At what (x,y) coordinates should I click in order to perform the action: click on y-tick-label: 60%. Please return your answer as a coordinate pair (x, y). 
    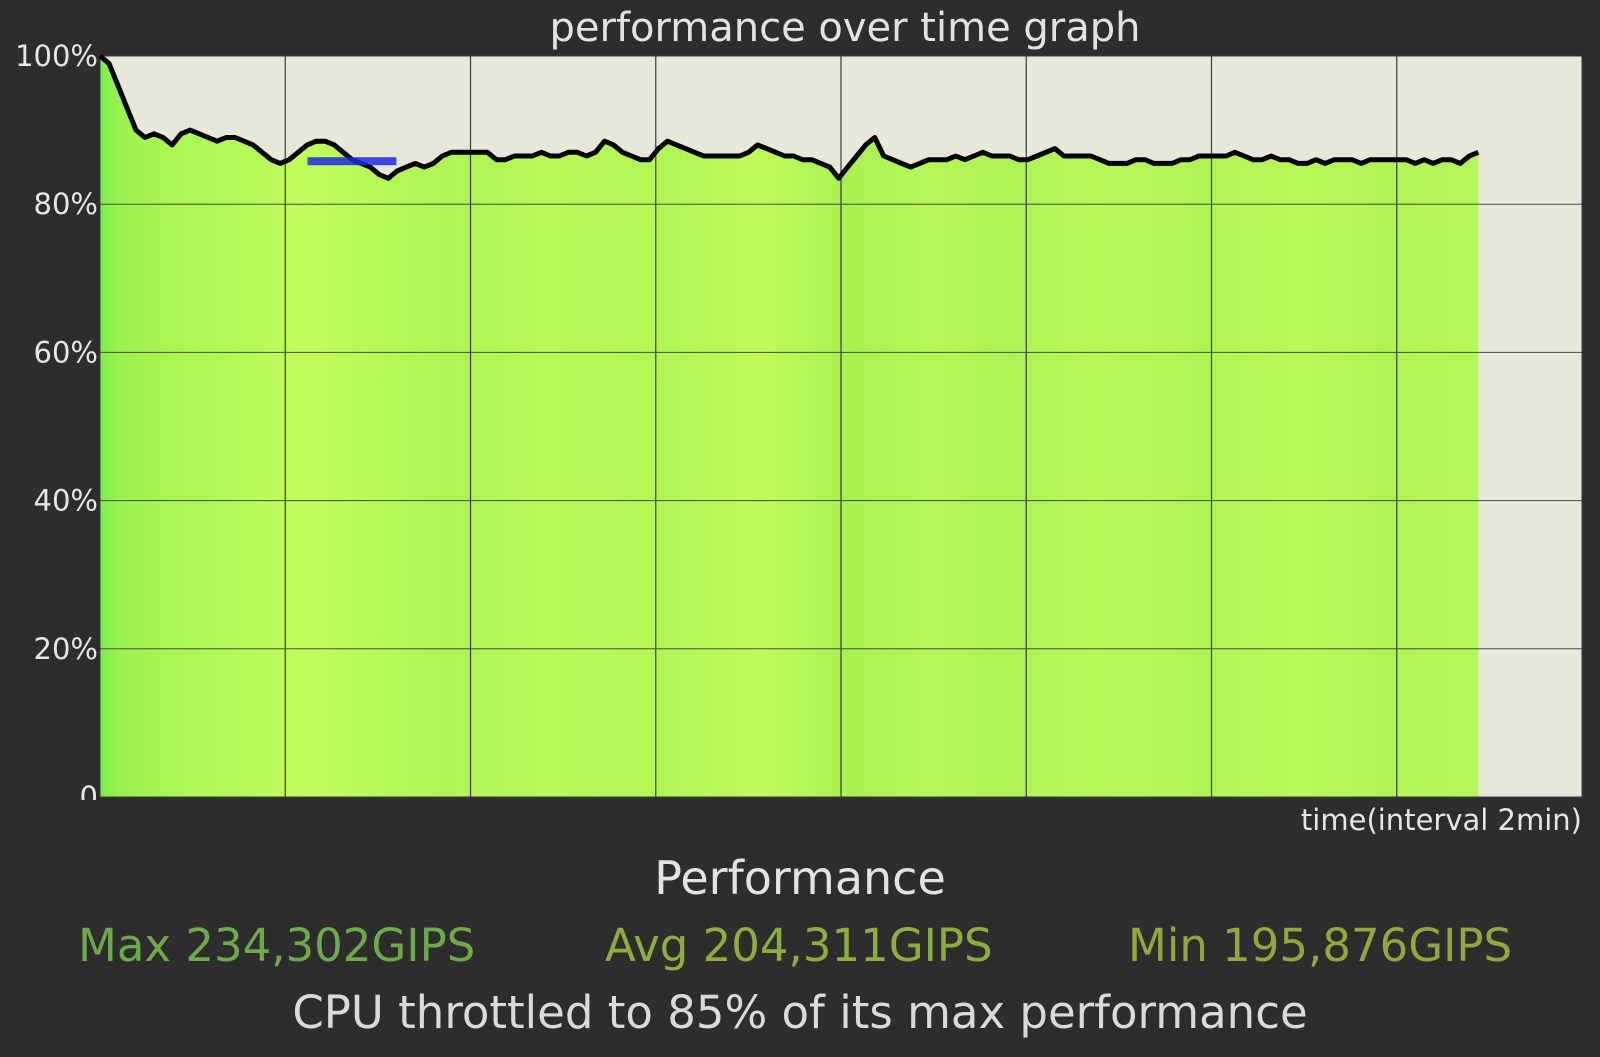
    Looking at the image, I should click on (66, 352).